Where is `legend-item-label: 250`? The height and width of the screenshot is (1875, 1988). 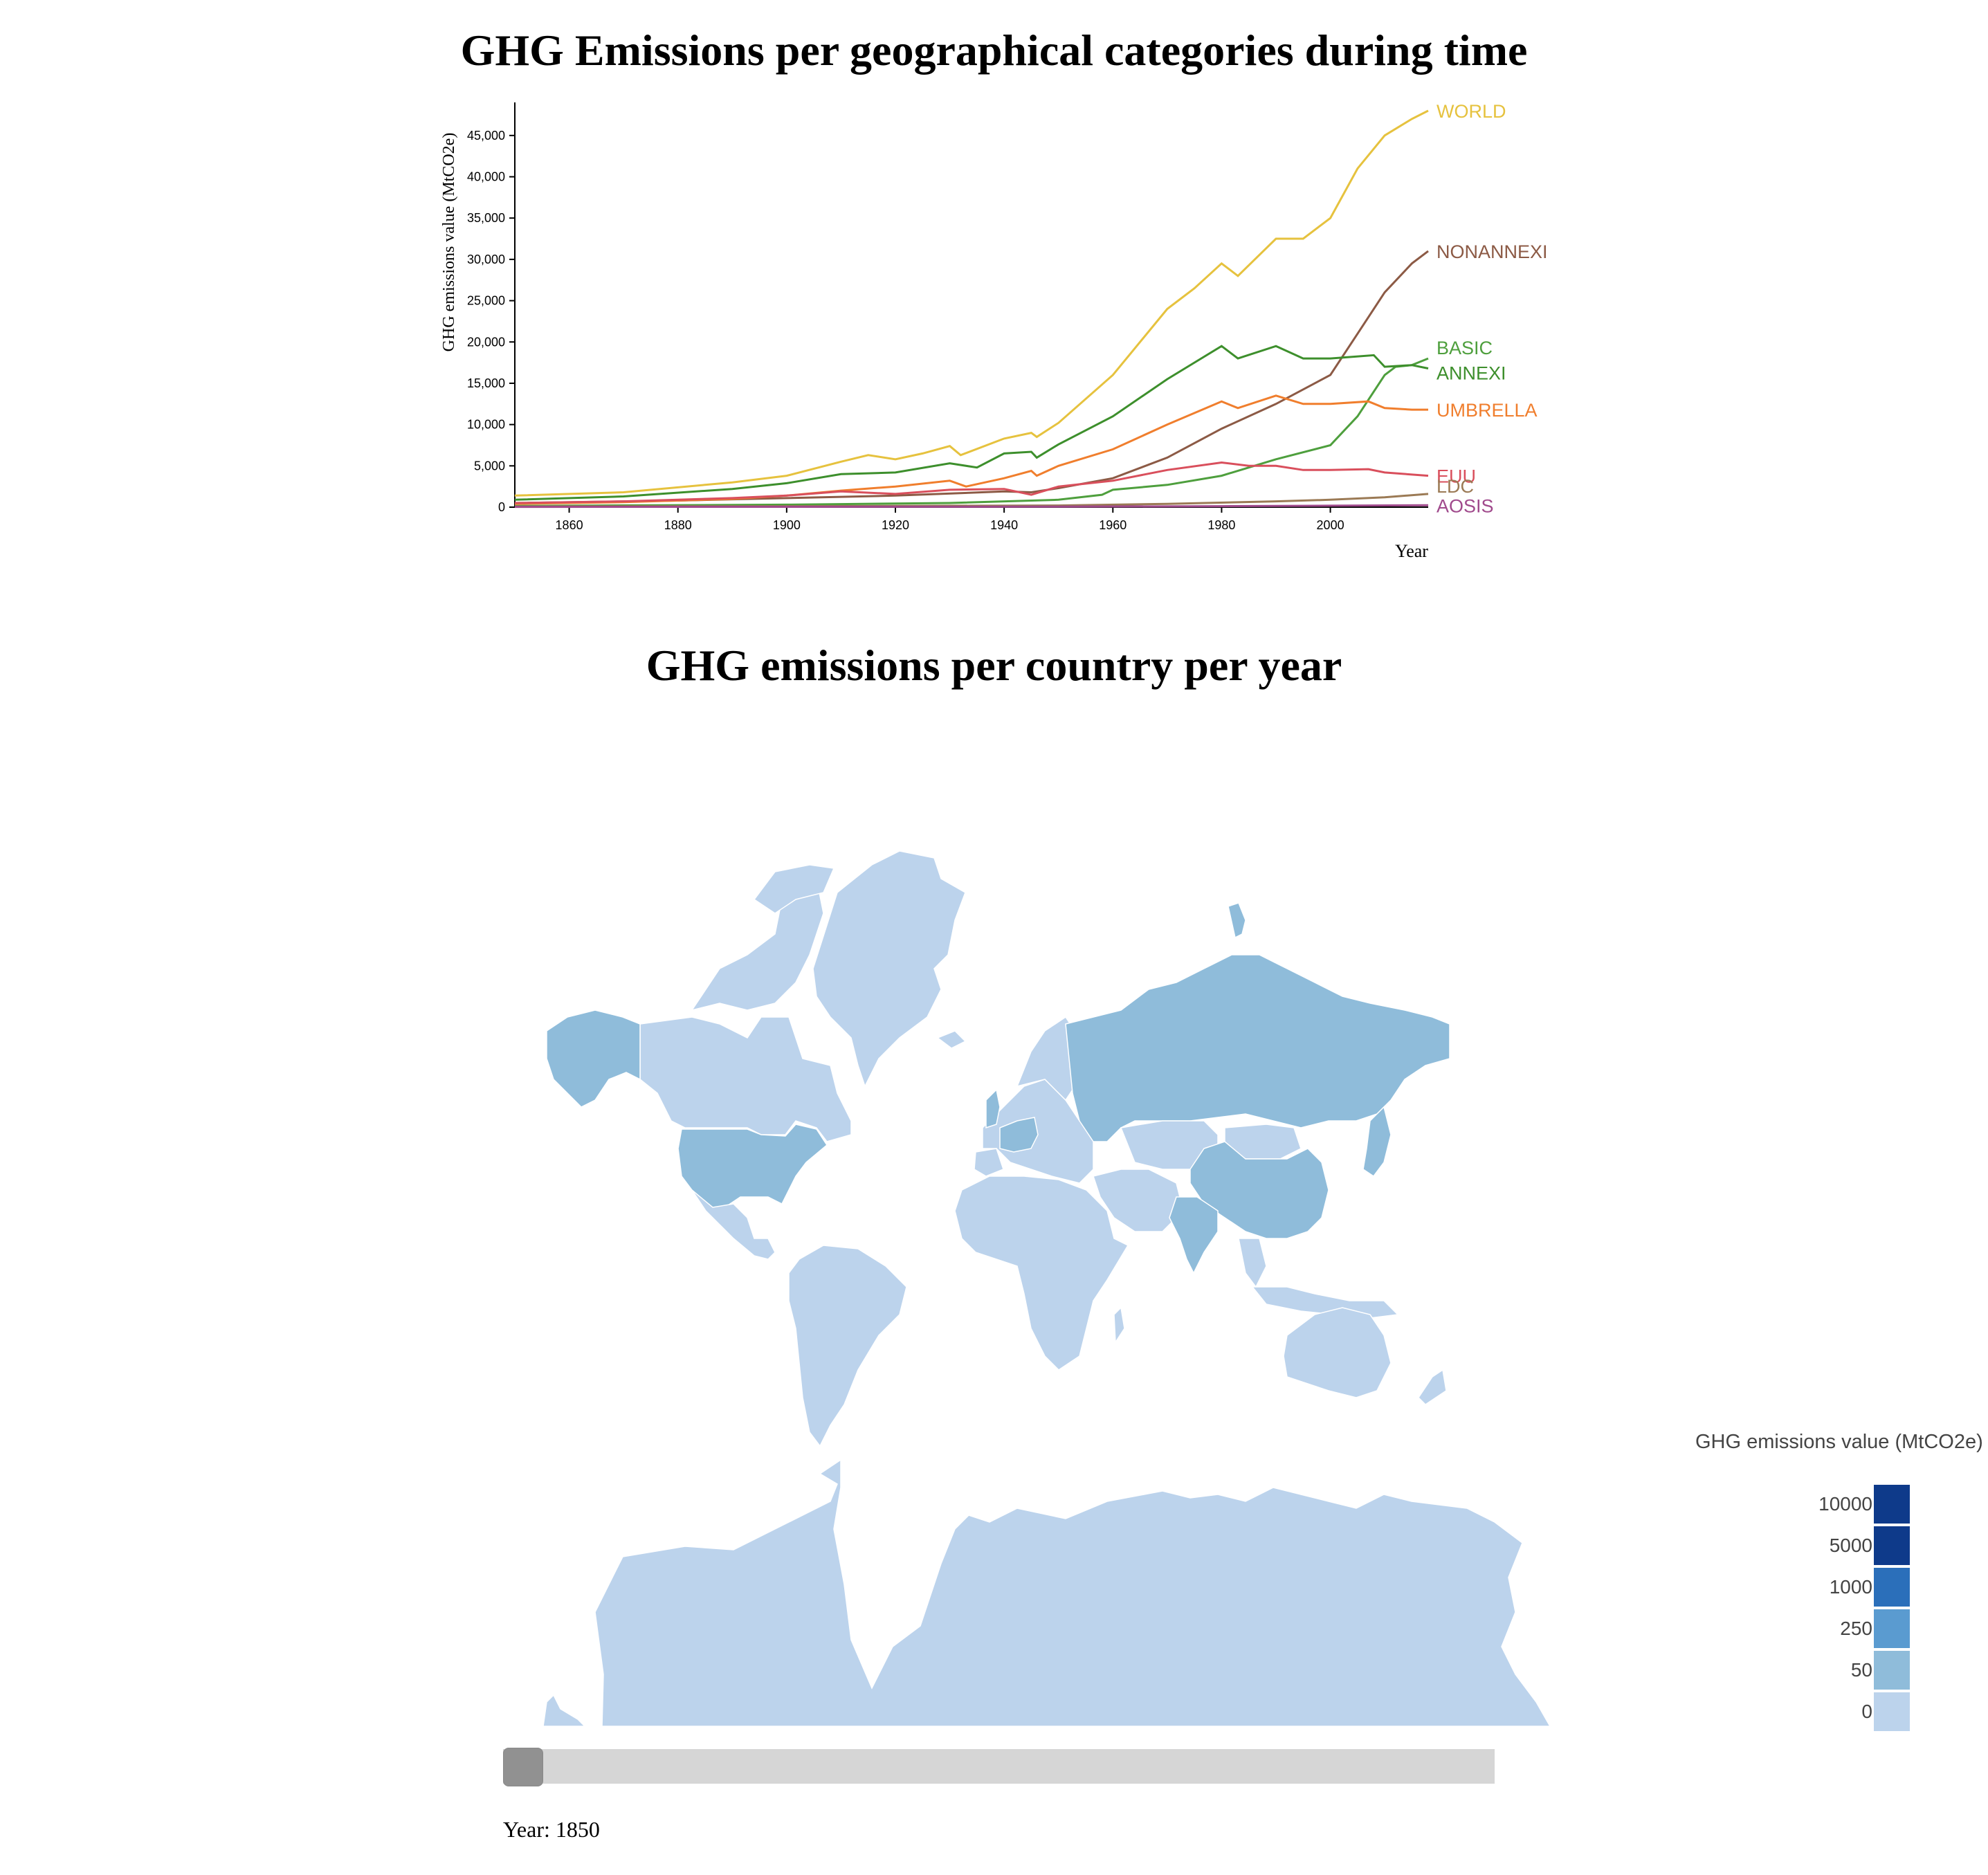
legend-item-label: 250 is located at coordinates (1856, 1628).